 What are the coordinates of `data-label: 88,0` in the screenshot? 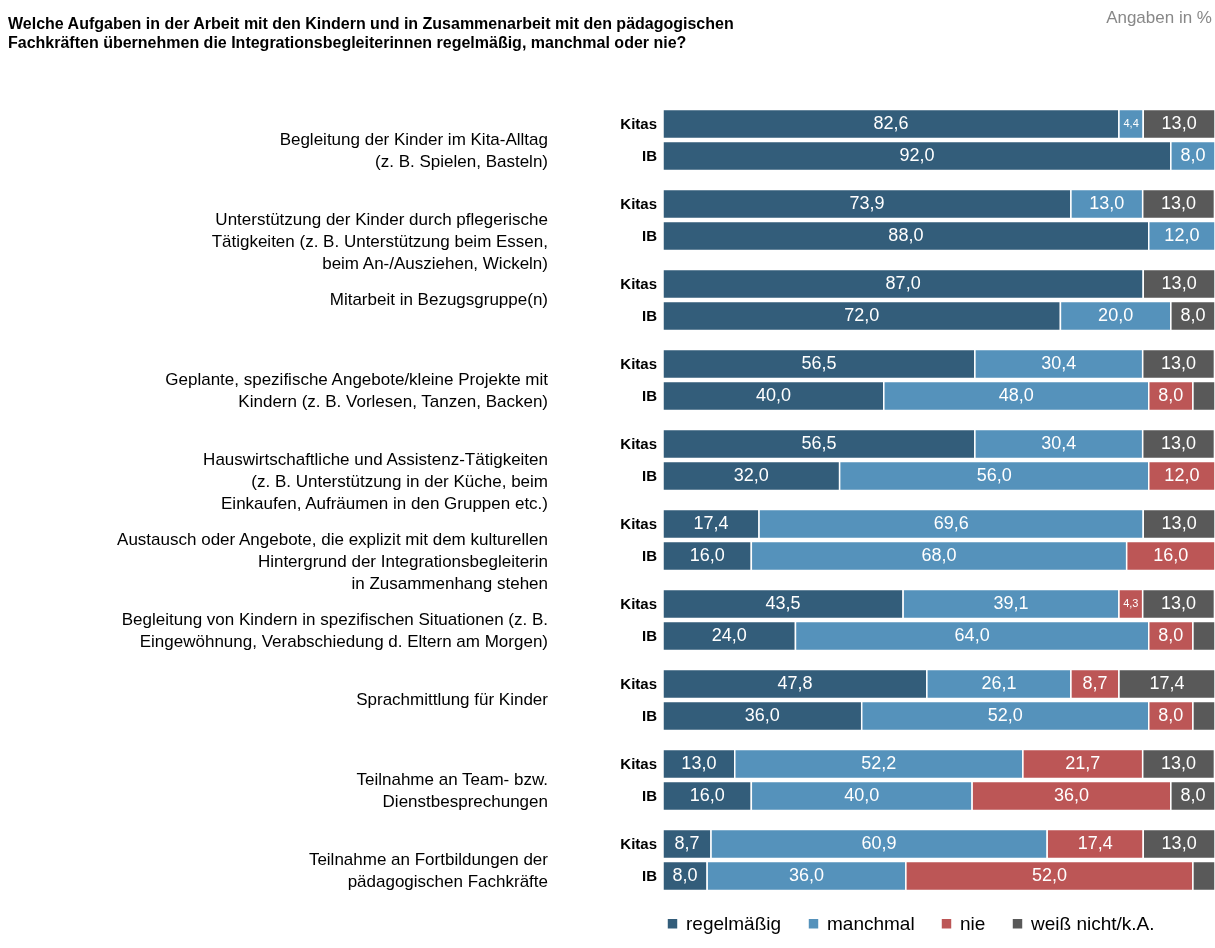 It's located at (906, 235).